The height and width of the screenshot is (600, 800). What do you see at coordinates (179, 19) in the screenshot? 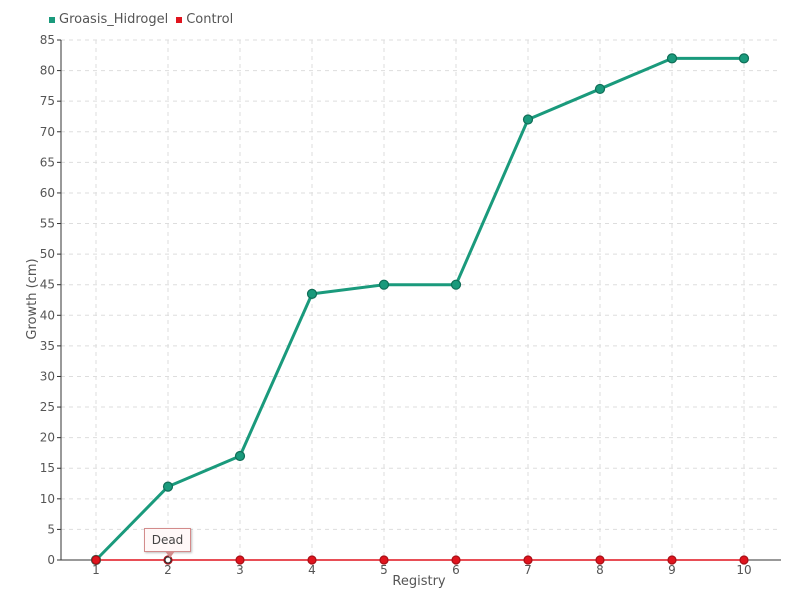
I see `legend-swatch-control` at bounding box center [179, 19].